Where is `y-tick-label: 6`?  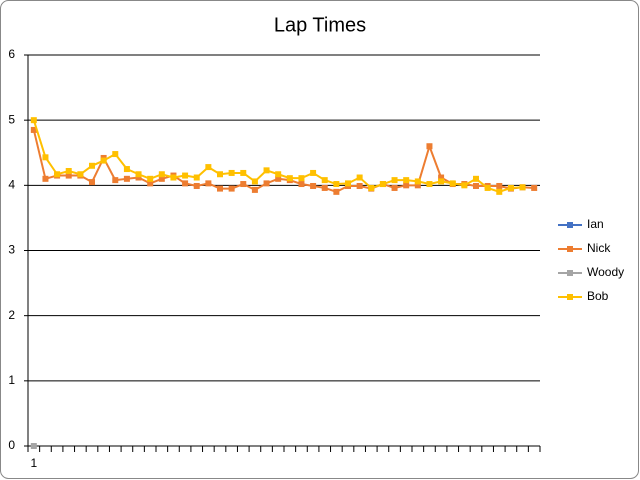 y-tick-label: 6 is located at coordinates (11, 54).